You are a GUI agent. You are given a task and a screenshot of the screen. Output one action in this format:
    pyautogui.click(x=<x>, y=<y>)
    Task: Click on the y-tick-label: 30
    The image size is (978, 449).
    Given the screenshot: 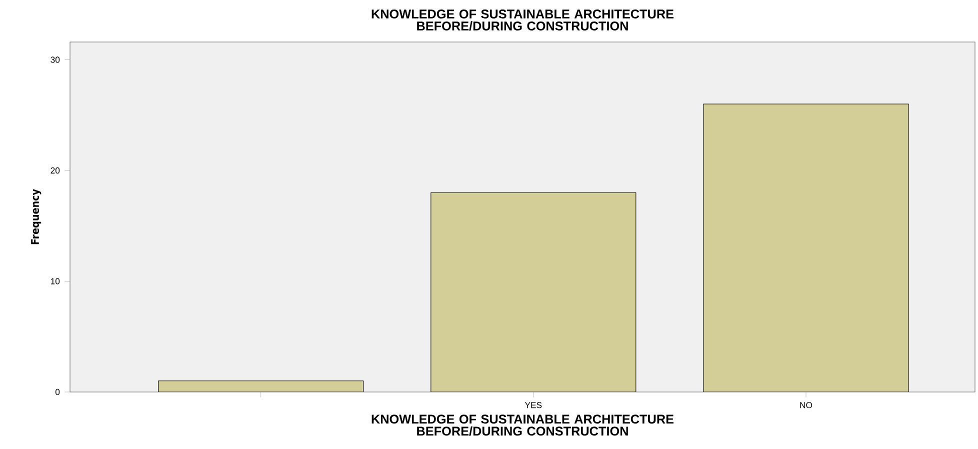 What is the action you would take?
    pyautogui.click(x=55, y=59)
    